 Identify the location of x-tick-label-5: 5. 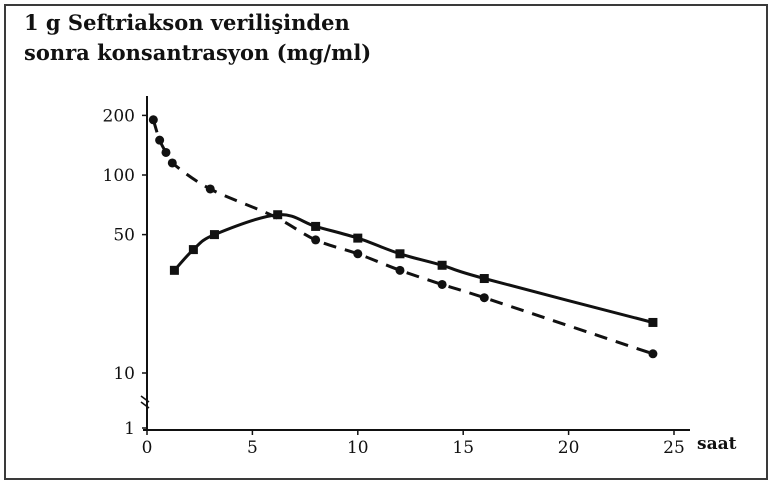
(252, 448).